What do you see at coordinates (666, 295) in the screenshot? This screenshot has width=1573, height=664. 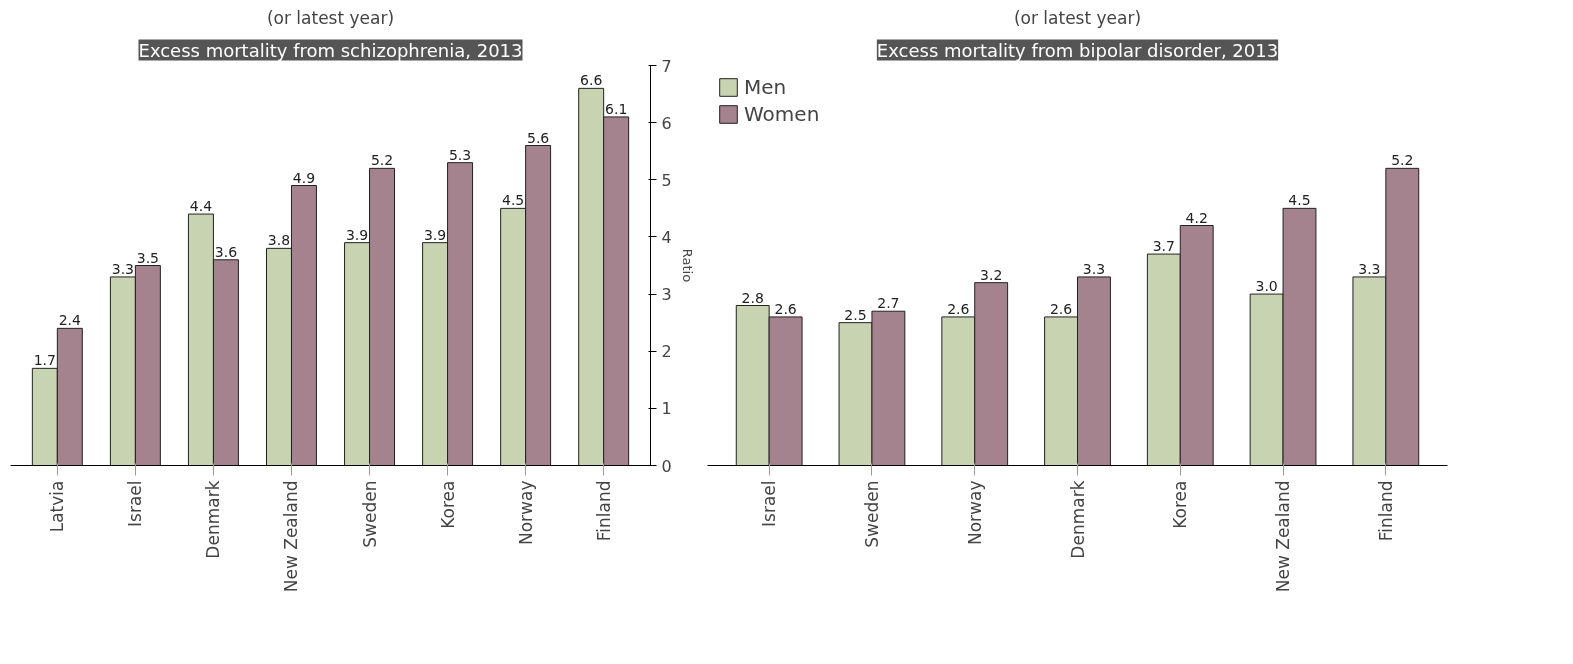 I see `y-tick-label: 3` at bounding box center [666, 295].